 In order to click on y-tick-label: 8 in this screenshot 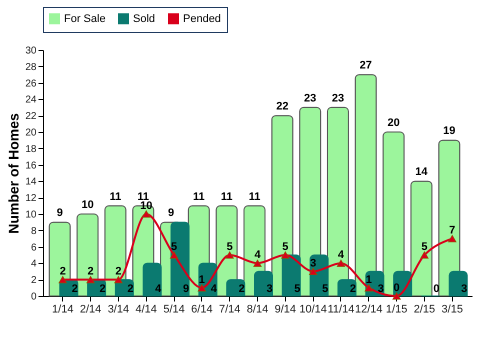, I will do `click(33, 231)`.